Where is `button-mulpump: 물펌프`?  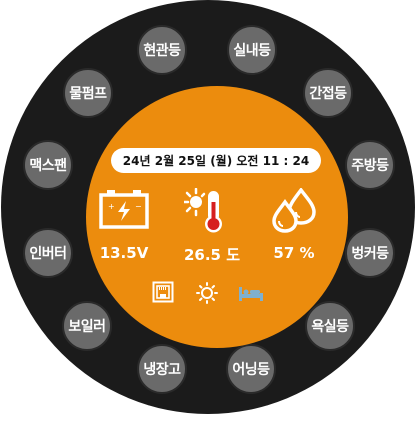
button-mulpump: 물펌프 is located at coordinates (88, 93).